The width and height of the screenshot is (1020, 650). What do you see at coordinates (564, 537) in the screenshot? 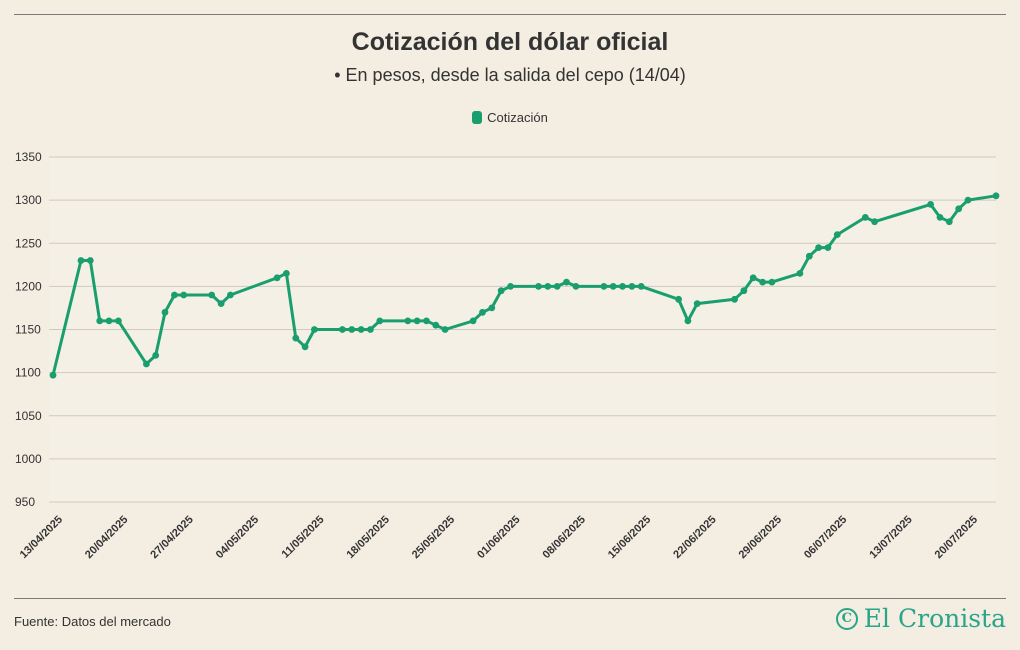
I see `x-tick-label: 08/06/2025` at bounding box center [564, 537].